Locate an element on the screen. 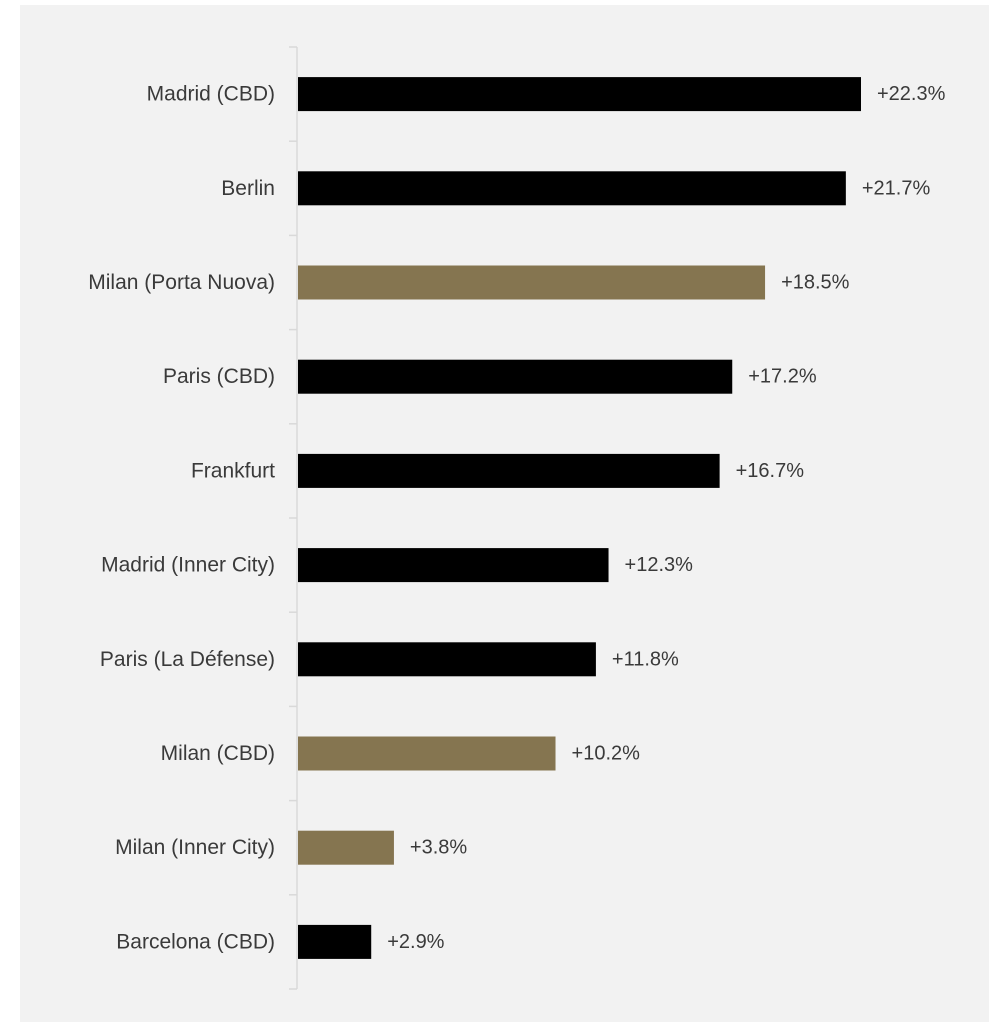 The width and height of the screenshot is (989, 1022). category-label: Berlin is located at coordinates (248, 188).